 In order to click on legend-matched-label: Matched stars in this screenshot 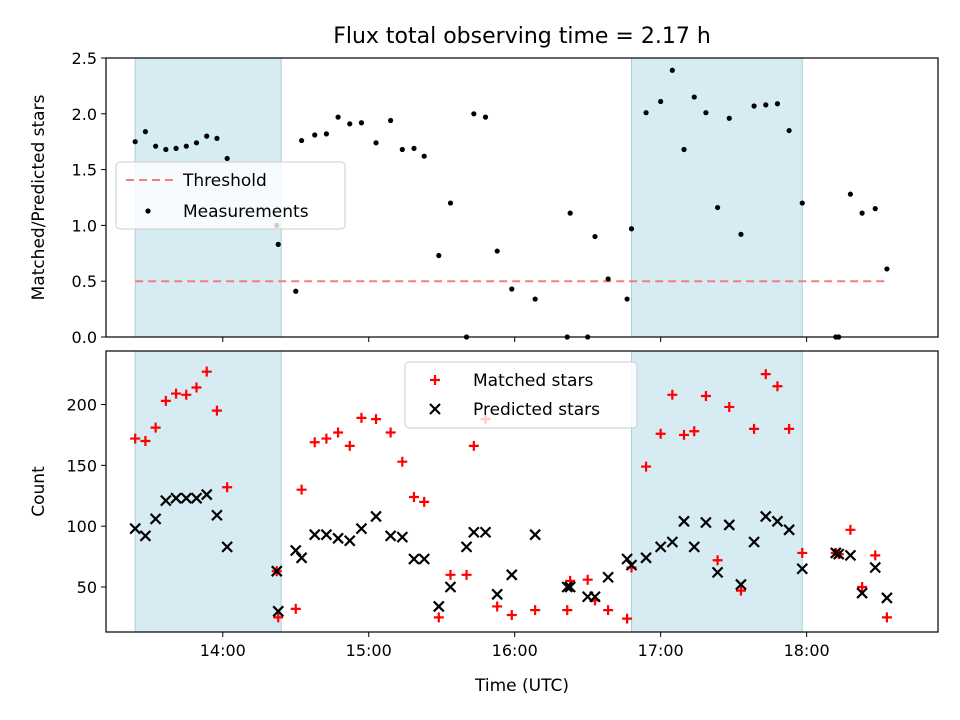, I will do `click(533, 381)`.